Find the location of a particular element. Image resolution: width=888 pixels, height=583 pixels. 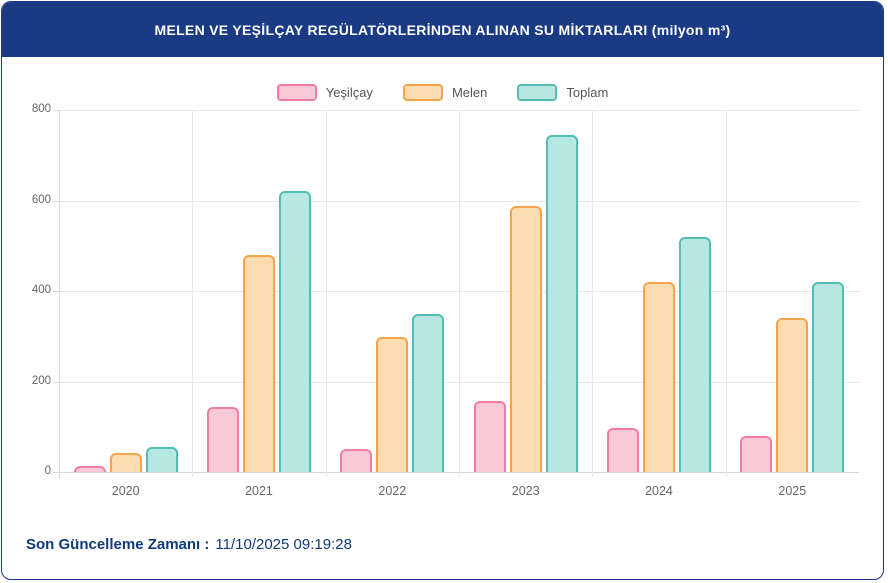

legend-label-toplam: Toplam is located at coordinates (587, 92).